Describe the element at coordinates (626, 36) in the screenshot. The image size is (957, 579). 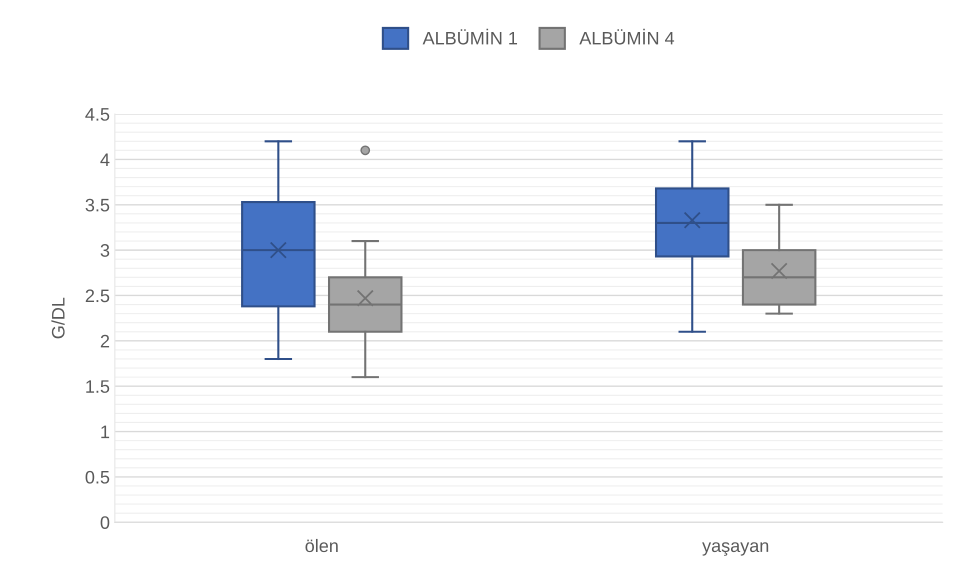
I see `legend-label: ALBÜMİN 4` at that location.